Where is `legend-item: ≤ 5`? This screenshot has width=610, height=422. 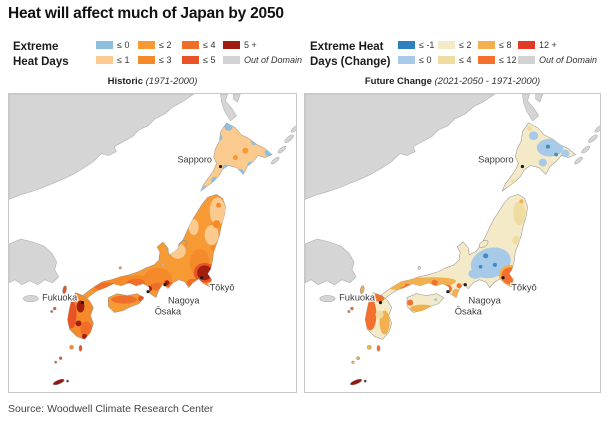 legend-item: ≤ 5 is located at coordinates (202, 60).